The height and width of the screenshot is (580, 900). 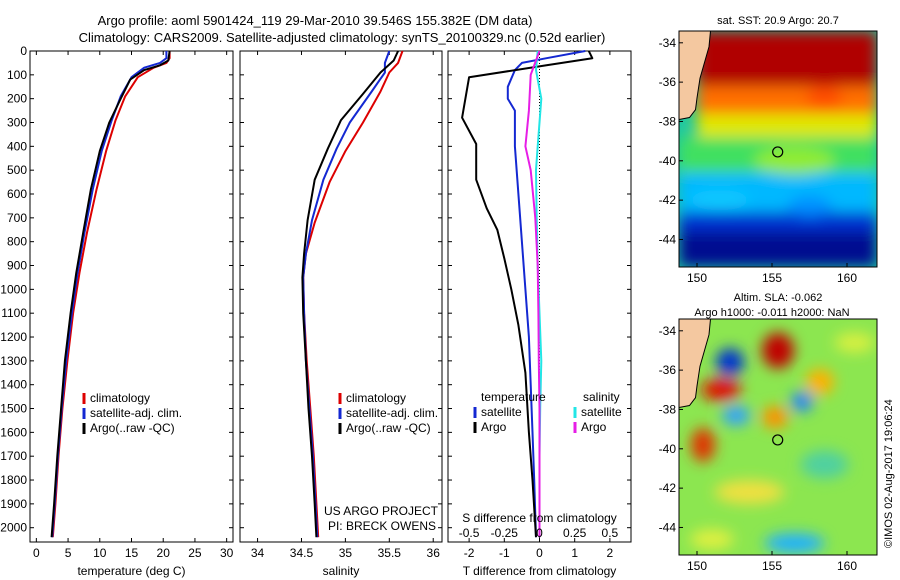 I want to click on legend-label: satellite-adj. clim., so click(x=392, y=413).